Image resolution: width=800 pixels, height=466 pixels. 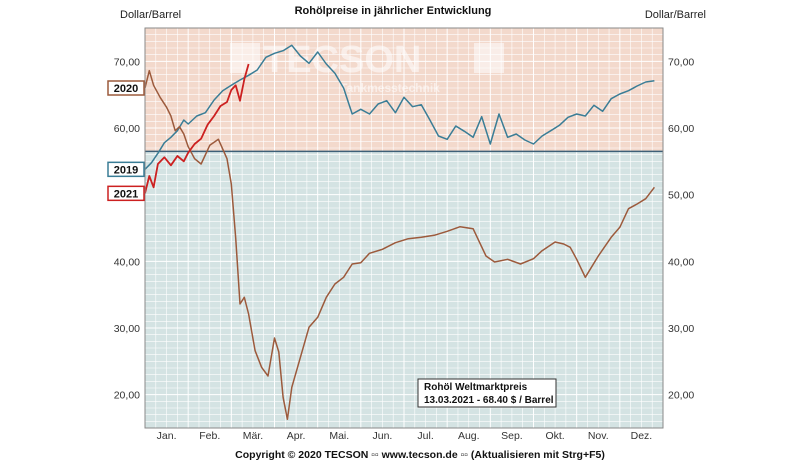 What do you see at coordinates (681, 396) in the screenshot?
I see `y-tick-label-right: 20,00` at bounding box center [681, 396].